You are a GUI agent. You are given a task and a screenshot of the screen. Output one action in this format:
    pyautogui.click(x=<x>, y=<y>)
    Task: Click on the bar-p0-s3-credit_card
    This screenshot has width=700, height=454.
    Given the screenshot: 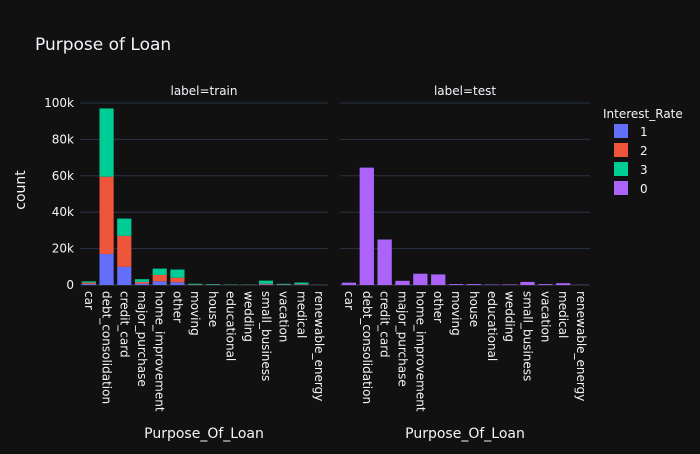 What is the action you would take?
    pyautogui.click(x=124, y=227)
    